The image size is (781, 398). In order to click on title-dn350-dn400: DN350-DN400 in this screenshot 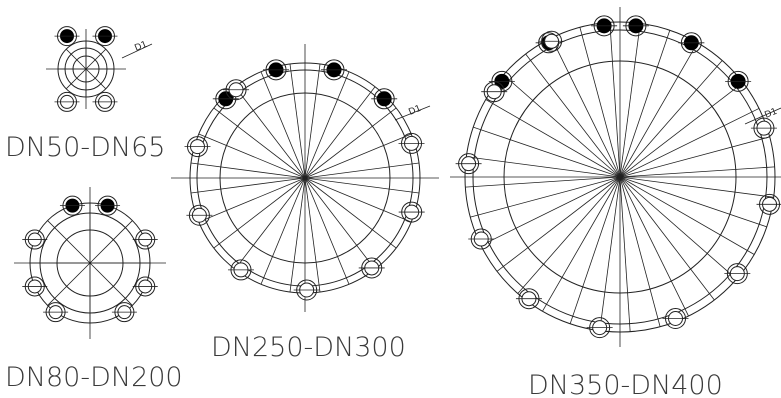, I will do `click(625, 384)`.